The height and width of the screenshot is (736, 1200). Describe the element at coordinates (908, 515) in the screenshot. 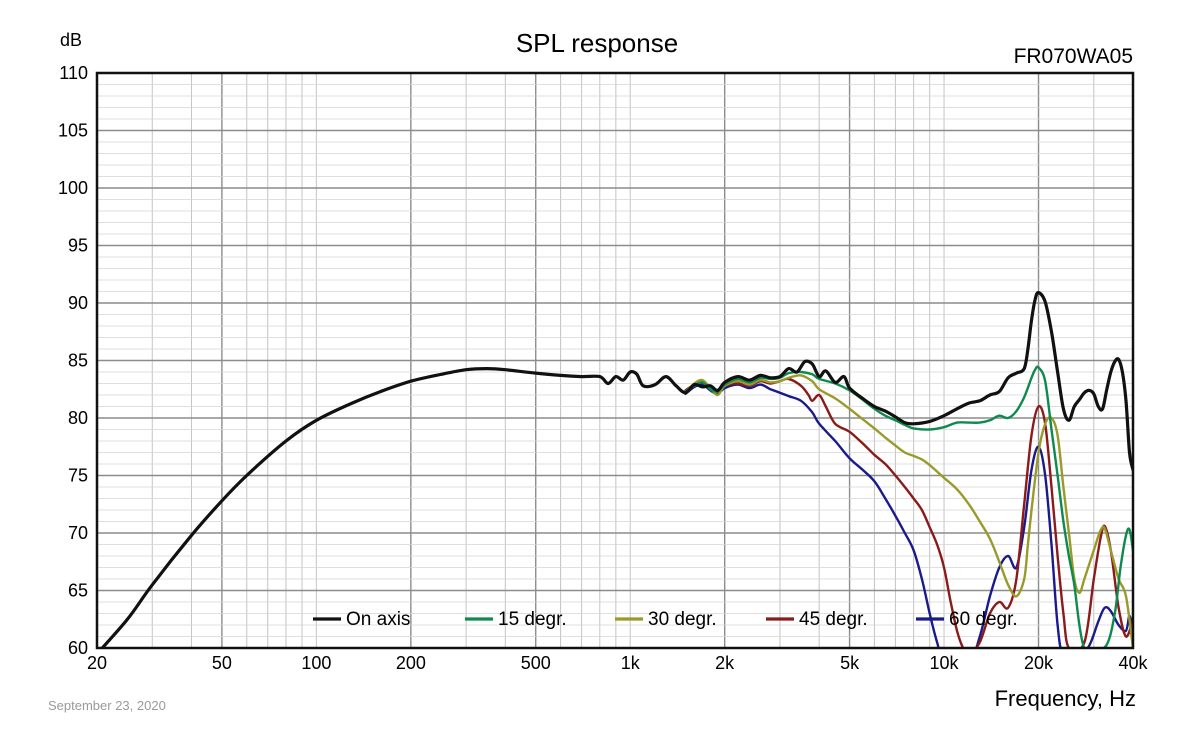

I see `series-line-60-degr-` at that location.